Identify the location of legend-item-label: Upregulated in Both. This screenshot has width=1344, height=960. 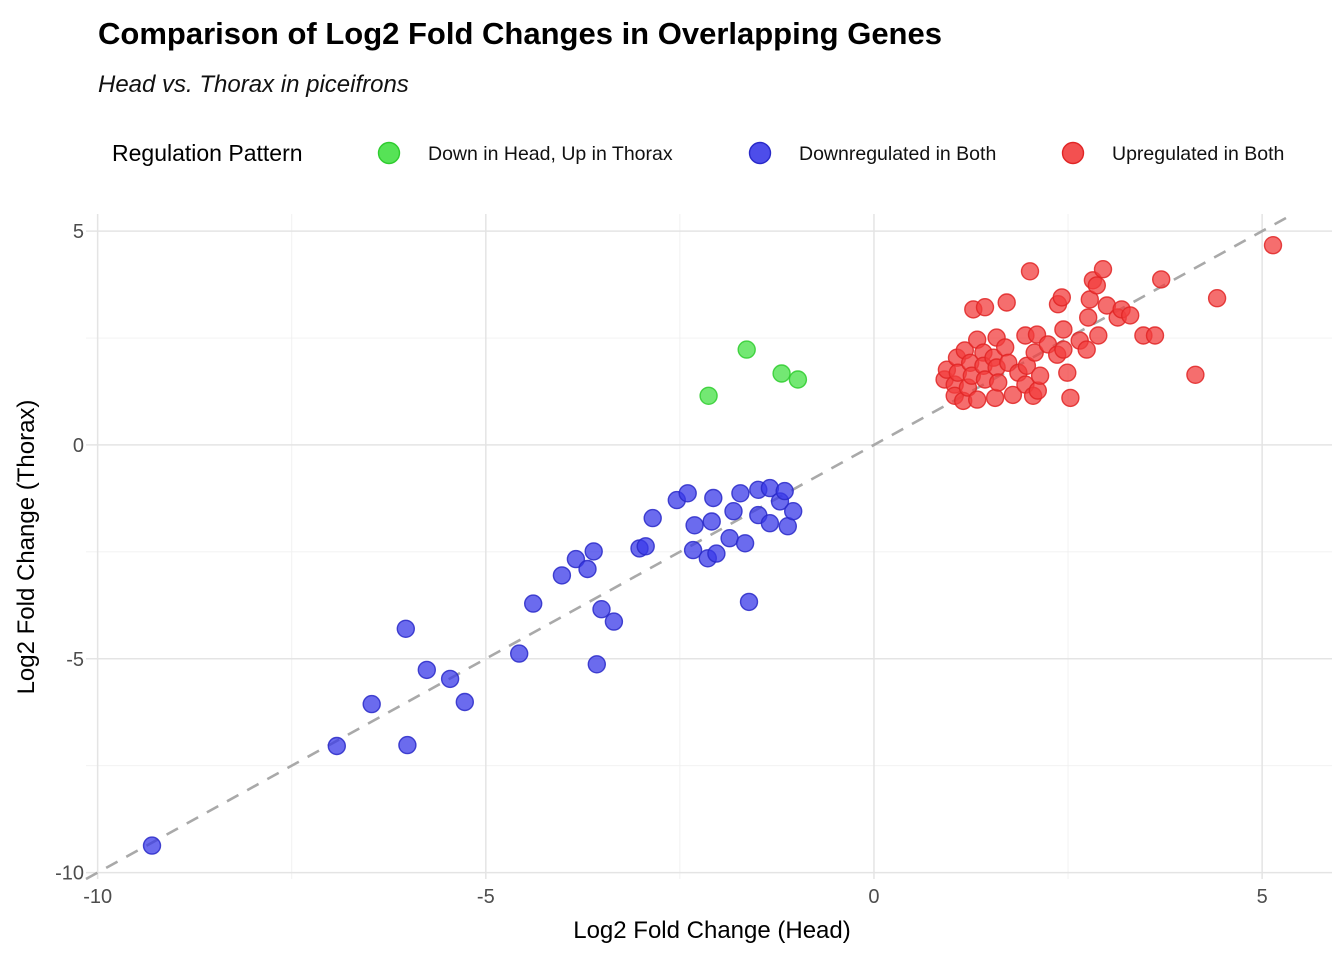
(1198, 154).